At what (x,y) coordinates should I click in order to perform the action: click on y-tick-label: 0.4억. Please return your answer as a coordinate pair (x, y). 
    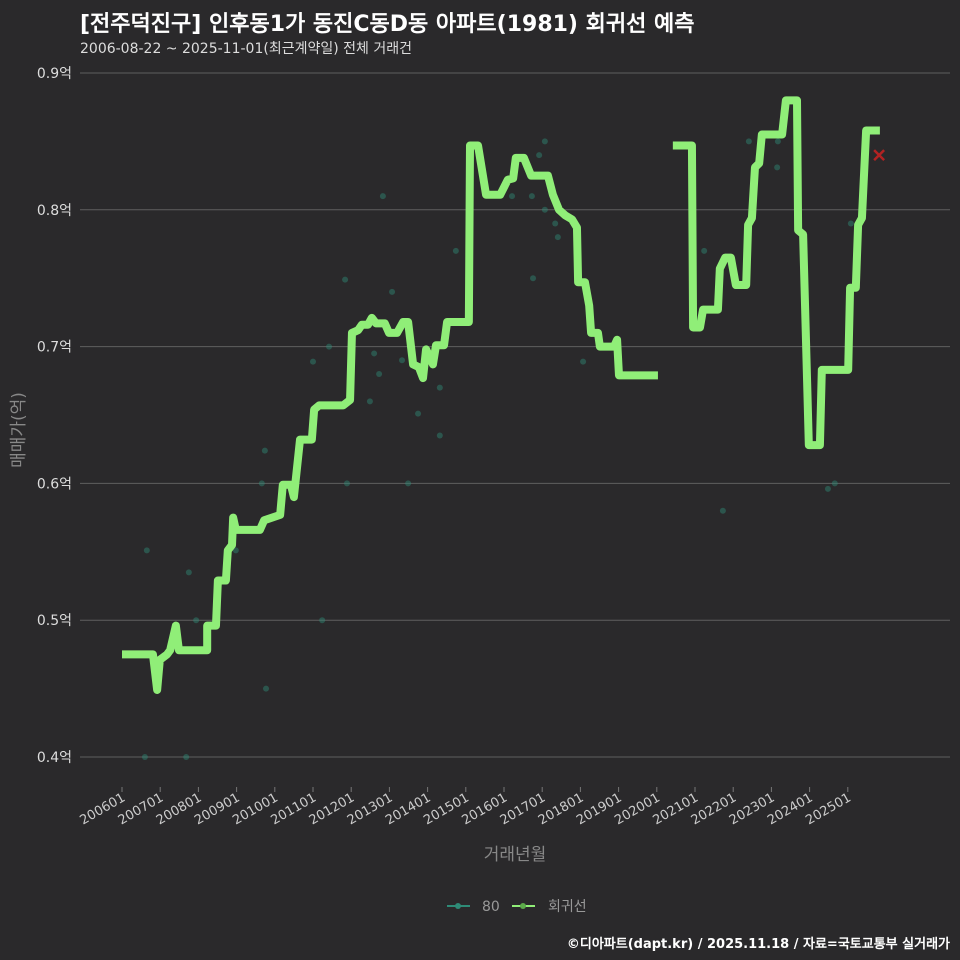
    Looking at the image, I should click on (54, 758).